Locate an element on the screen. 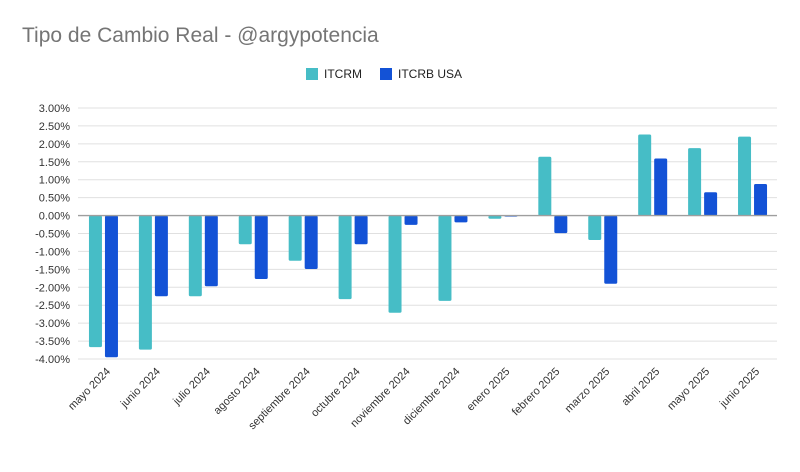 This screenshot has height=472, width=800. y-tick-label: -2.00% is located at coordinates (52, 288).